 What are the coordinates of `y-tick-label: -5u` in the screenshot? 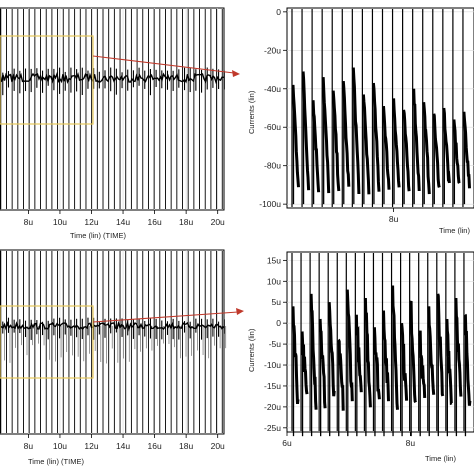 It's located at (275, 344).